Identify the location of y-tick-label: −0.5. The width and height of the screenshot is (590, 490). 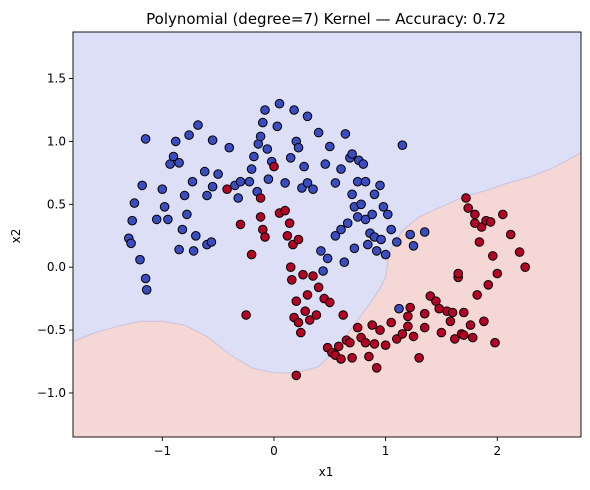
(51, 330).